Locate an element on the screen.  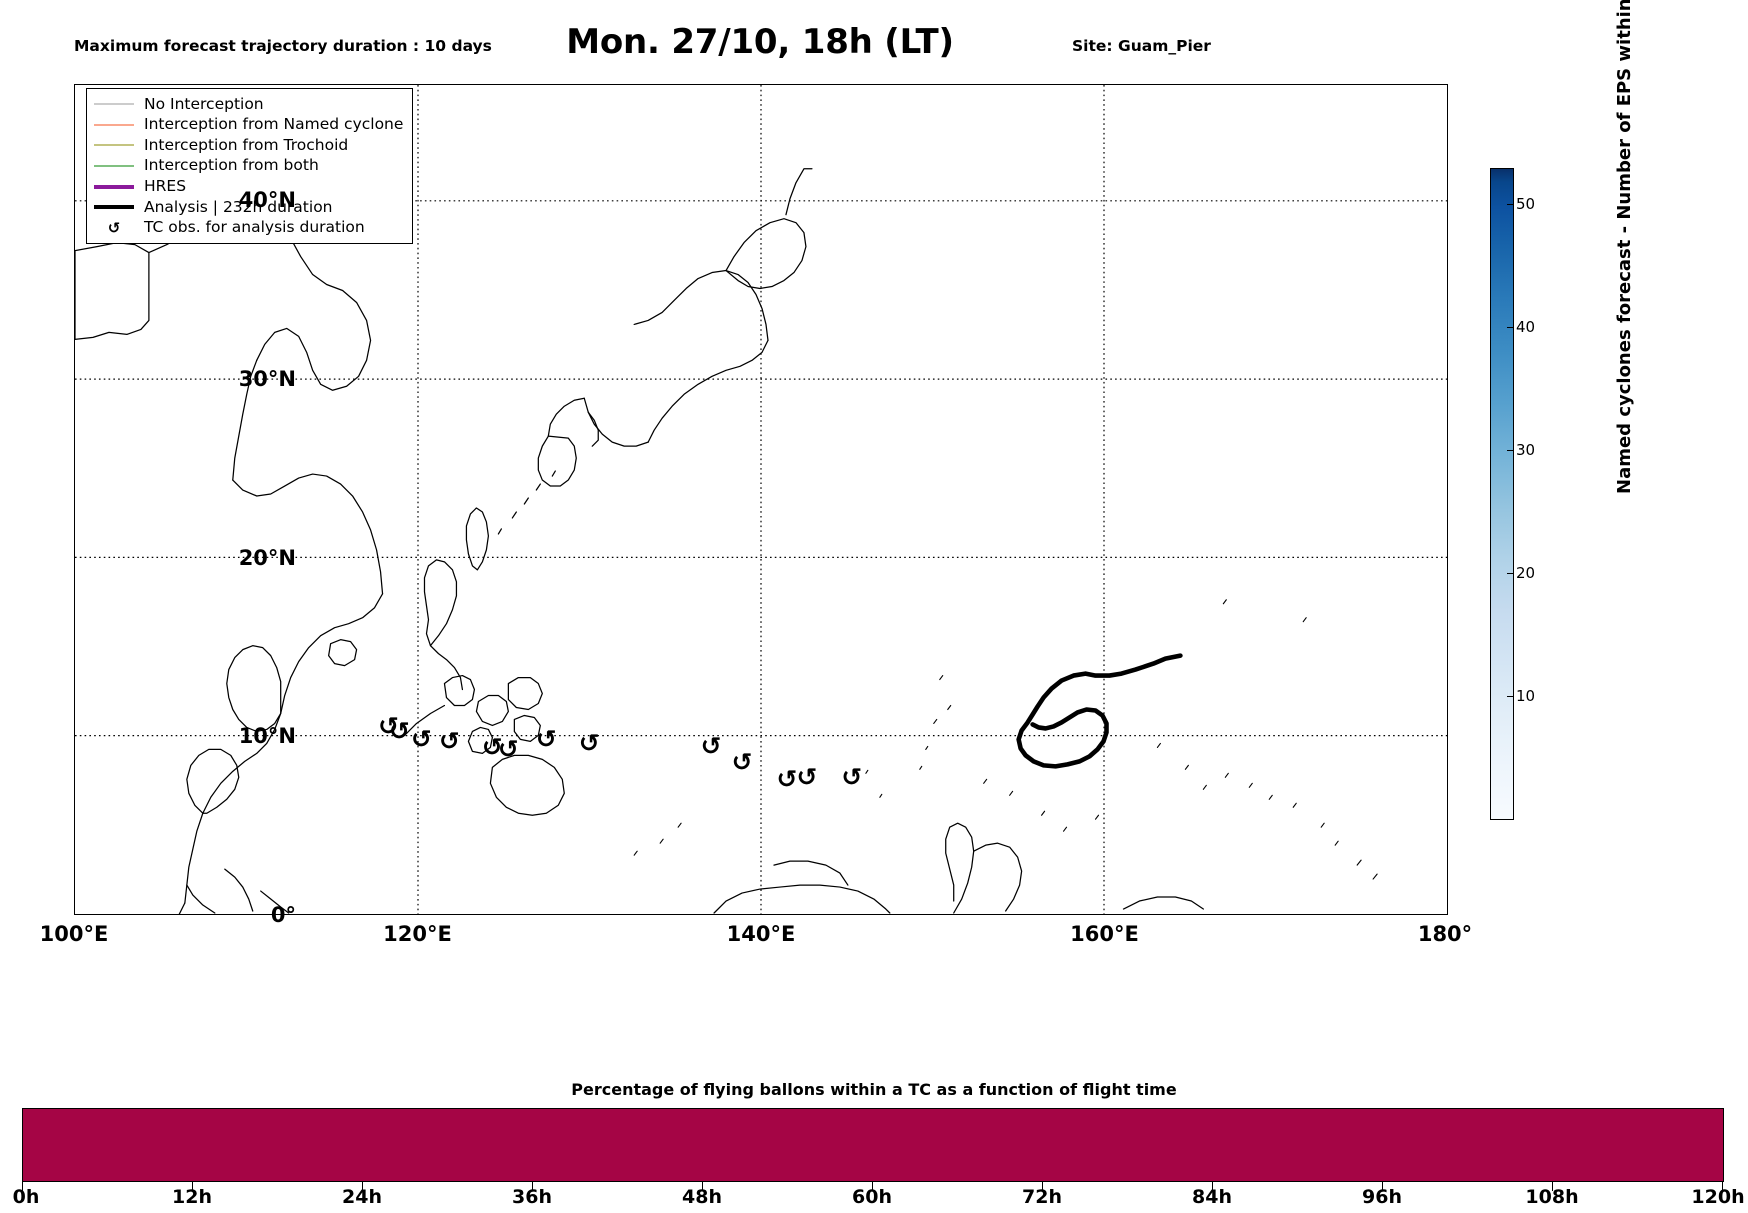
pct-tick-60h: 60h is located at coordinates (872, 1197).